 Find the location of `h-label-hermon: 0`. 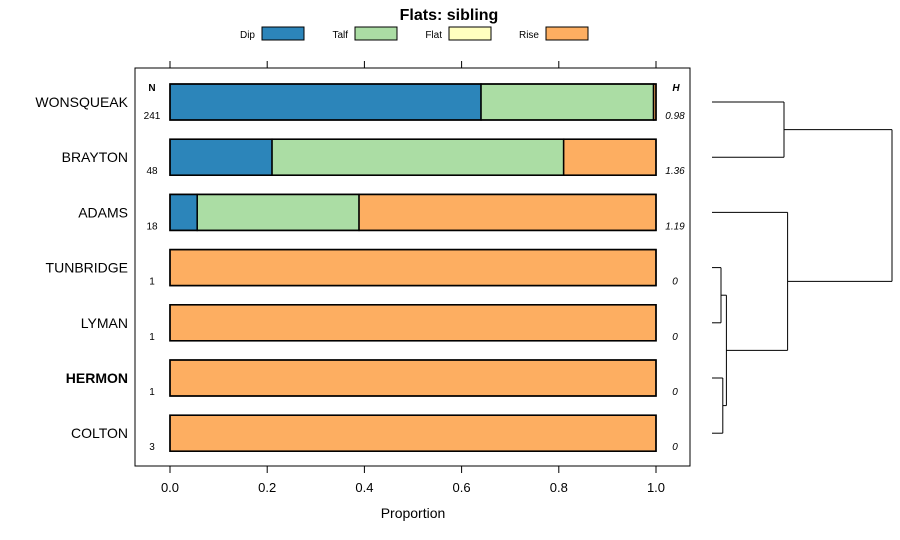

h-label-hermon: 0 is located at coordinates (675, 392).